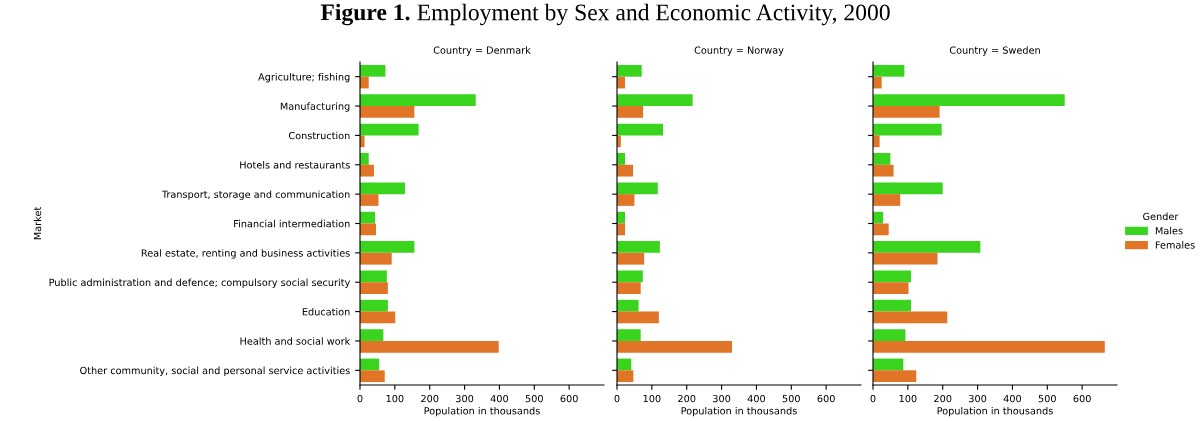 The image size is (1201, 421). What do you see at coordinates (326, 311) in the screenshot?
I see `y-tick-label: Education` at bounding box center [326, 311].